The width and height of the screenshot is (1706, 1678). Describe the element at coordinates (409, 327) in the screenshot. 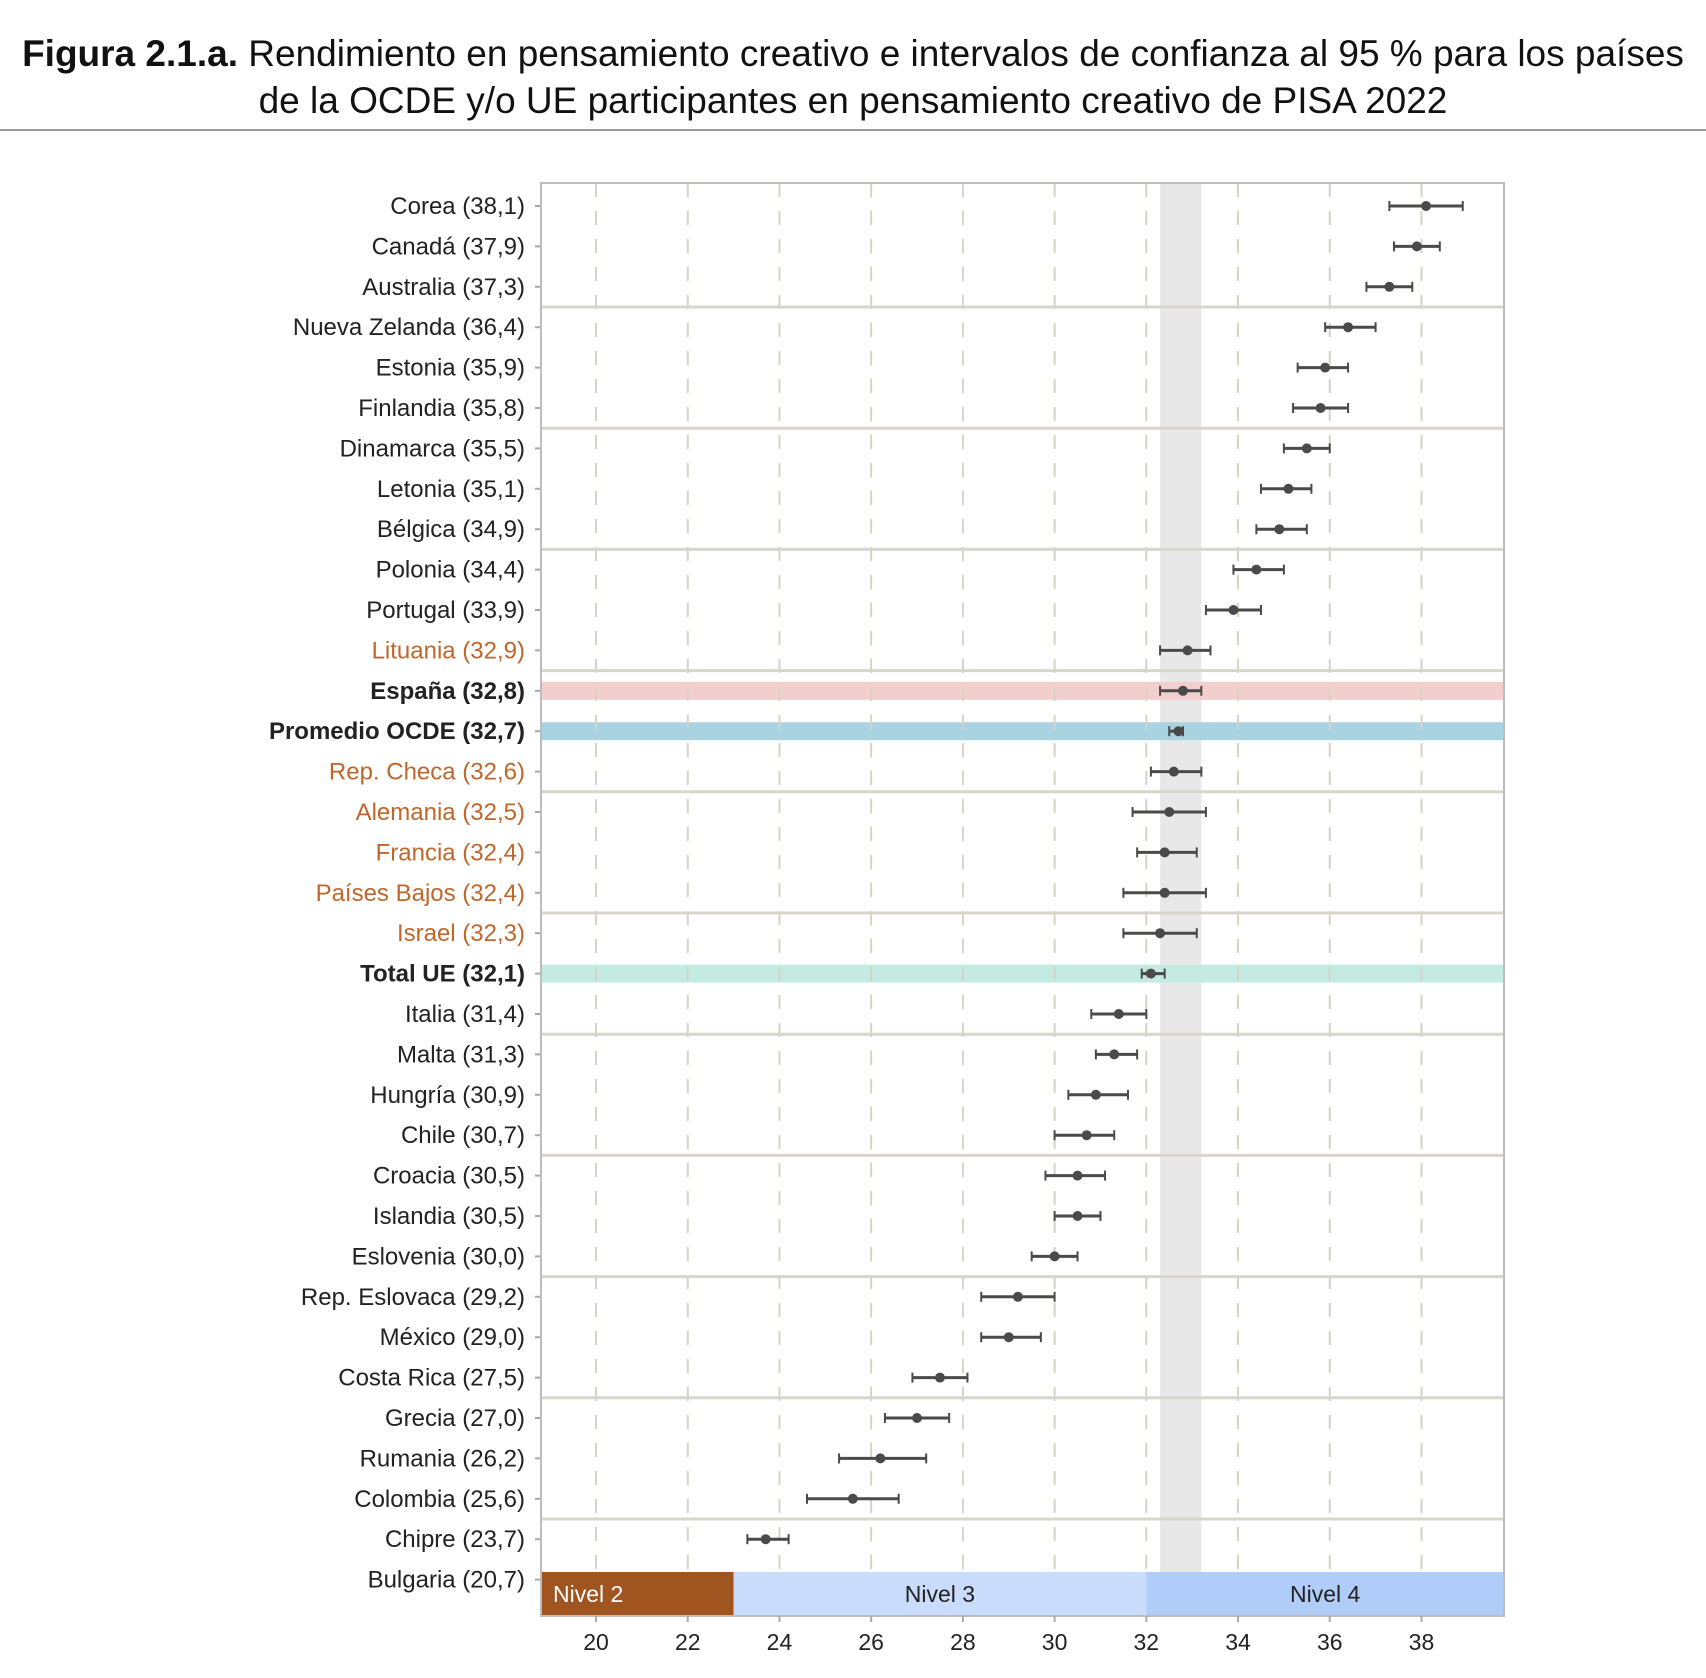

I see `country-label: Nueva Zelanda (36,4)` at that location.